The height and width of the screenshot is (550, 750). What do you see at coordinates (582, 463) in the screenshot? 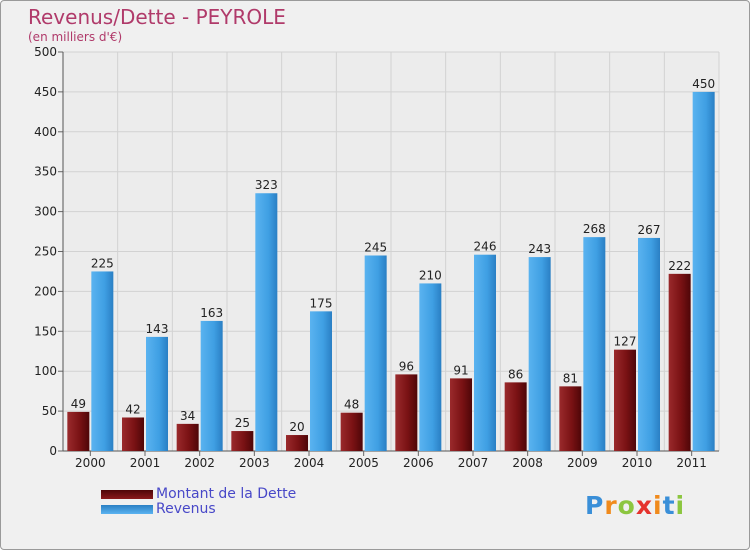
I see `x-tick-label: 2009` at bounding box center [582, 463].